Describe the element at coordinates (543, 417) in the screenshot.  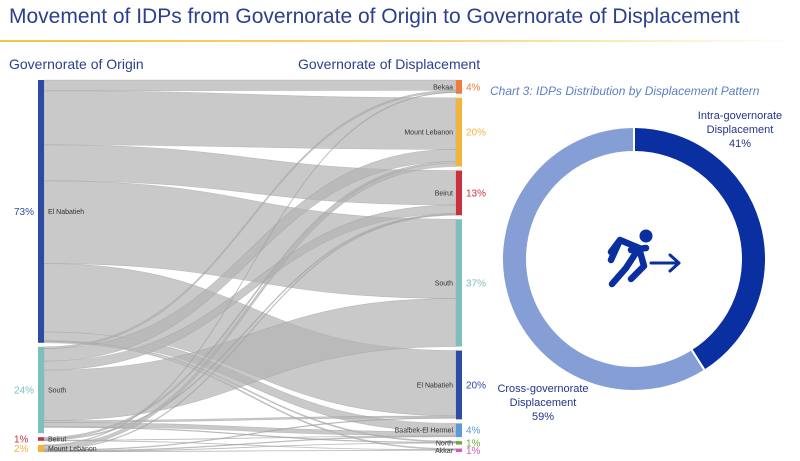
I see `donut-pct-cross: 59%` at that location.